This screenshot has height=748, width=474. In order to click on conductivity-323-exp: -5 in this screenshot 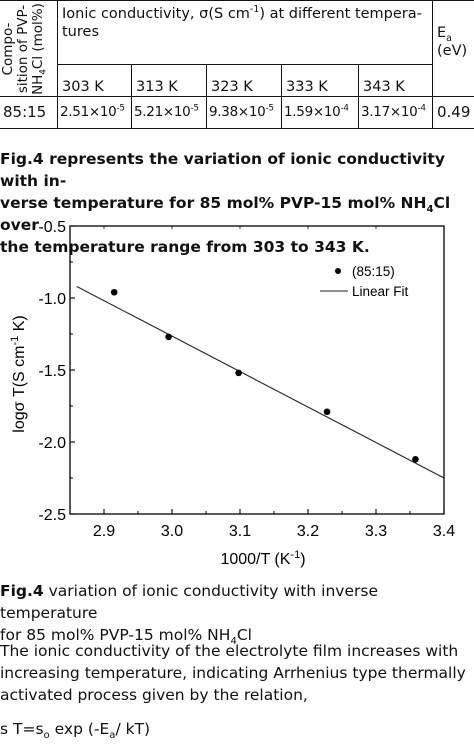, I will do `click(269, 108)`.